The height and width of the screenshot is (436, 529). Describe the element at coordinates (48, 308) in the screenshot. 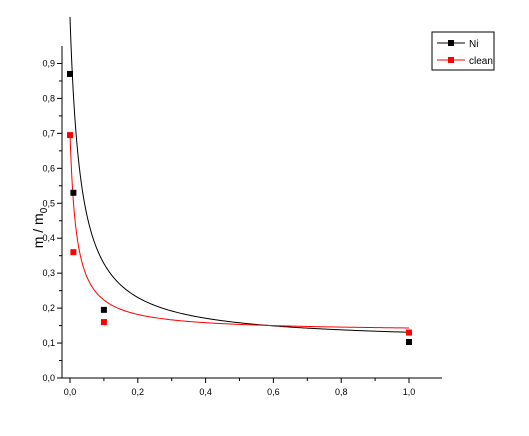

I see `y-tick-label: 0,2` at that location.